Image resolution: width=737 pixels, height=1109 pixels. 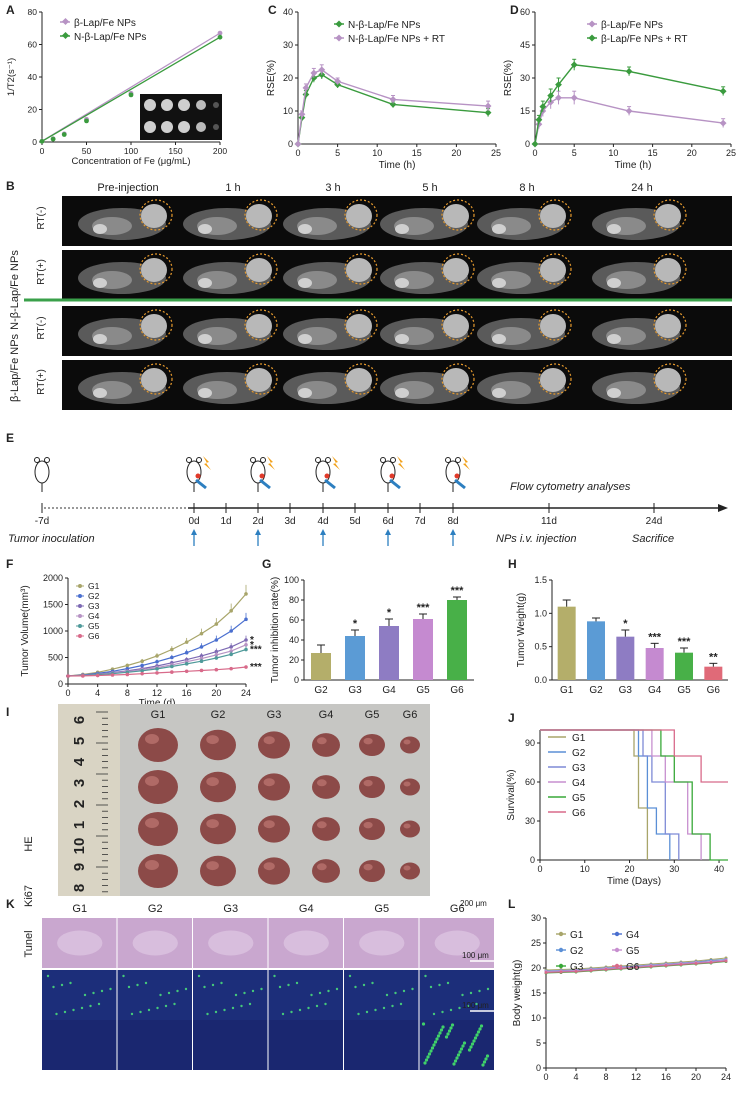 What do you see at coordinates (10, 186) in the screenshot?
I see `panel-label-b: B` at bounding box center [10, 186].